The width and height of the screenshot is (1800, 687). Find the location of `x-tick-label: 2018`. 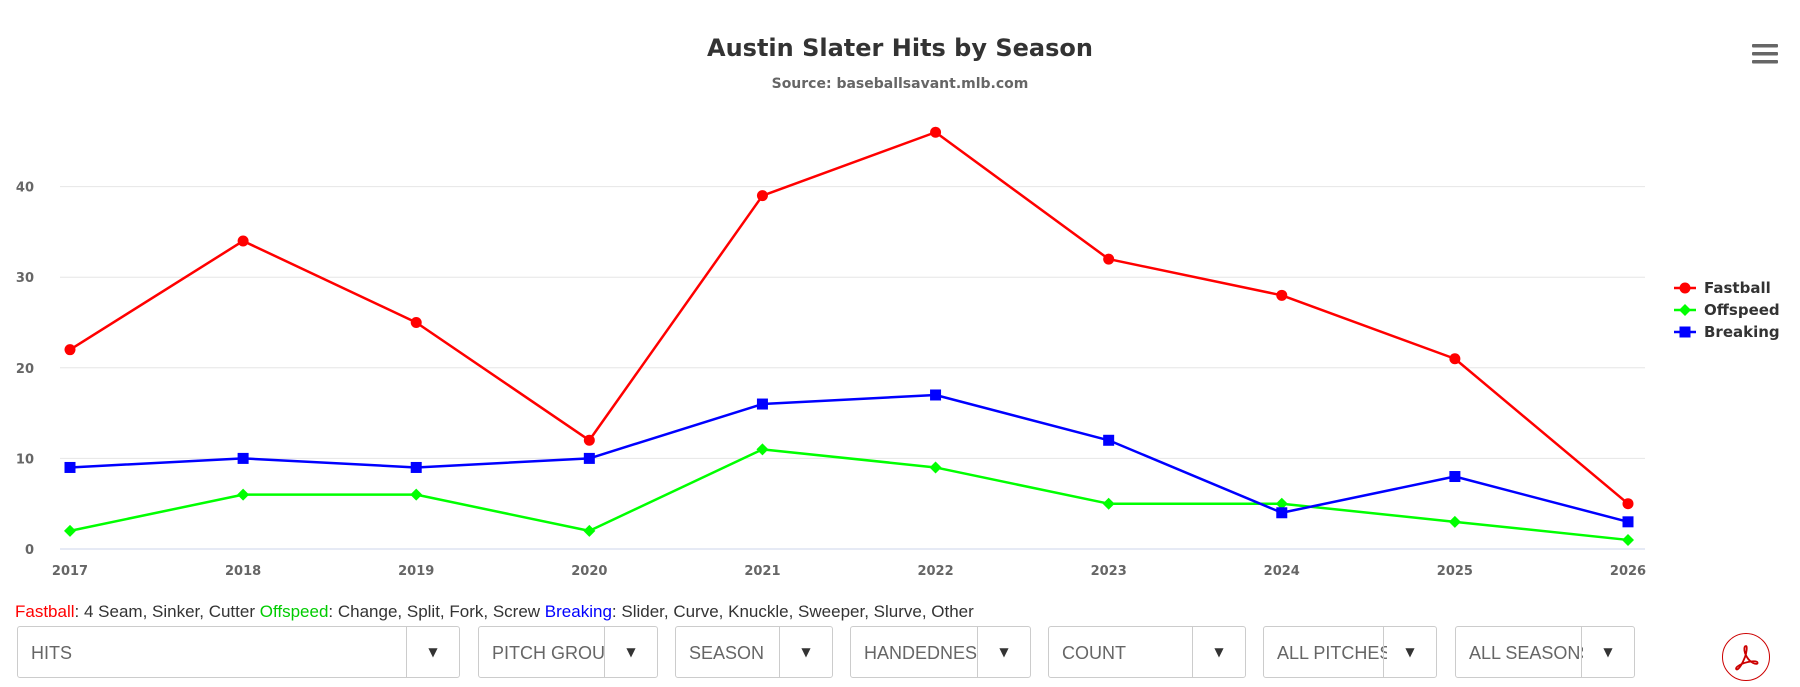

x-tick-label: 2018 is located at coordinates (243, 571).